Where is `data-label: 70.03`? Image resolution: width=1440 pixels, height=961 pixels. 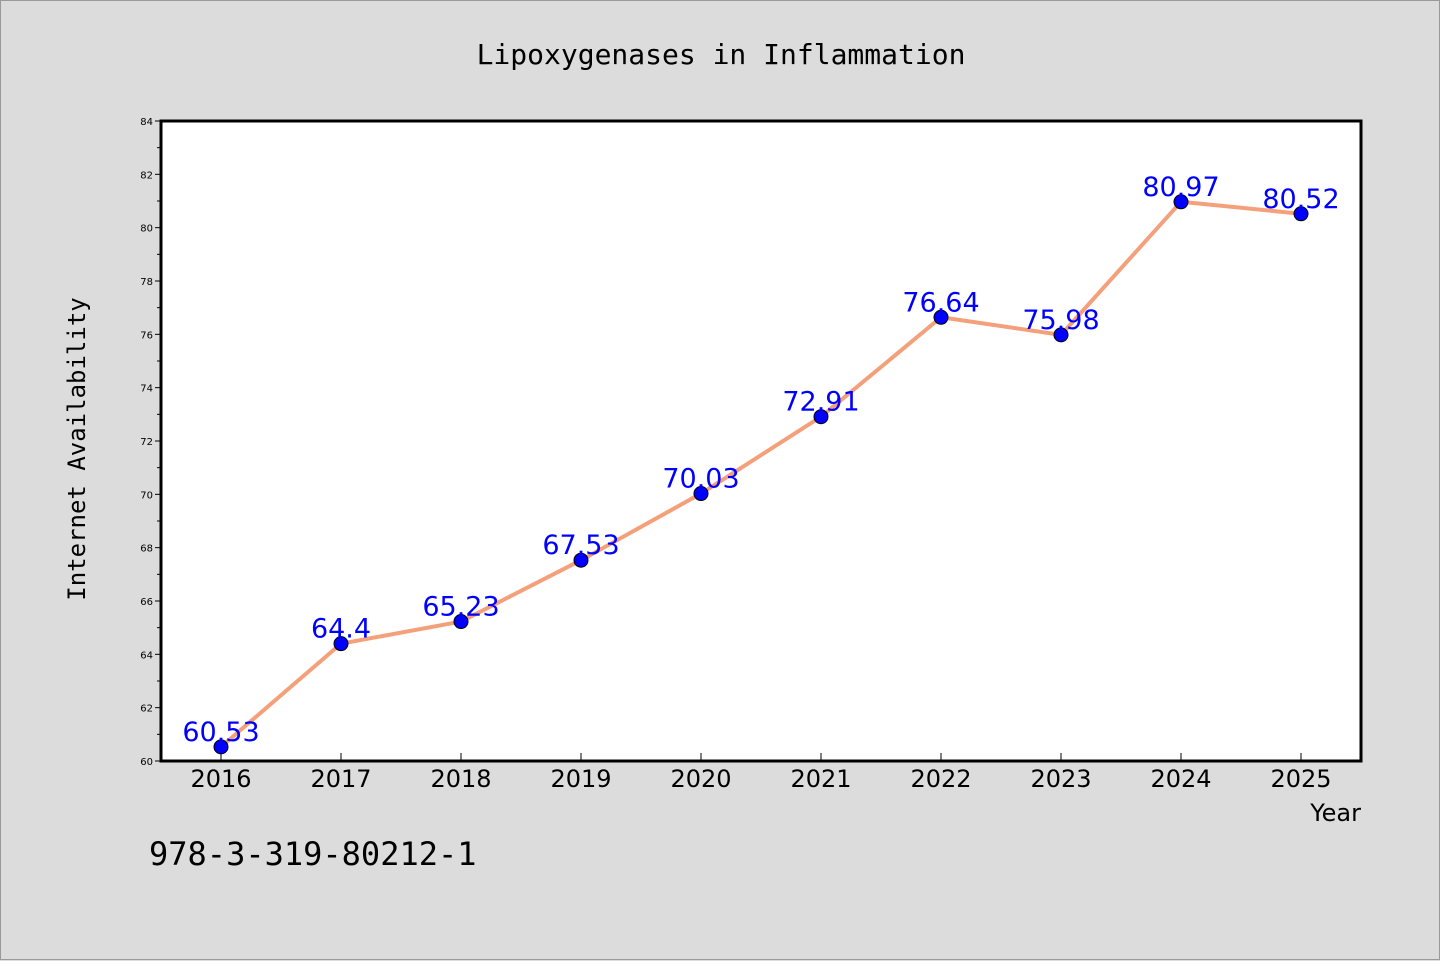
data-label: 70.03 is located at coordinates (700, 479).